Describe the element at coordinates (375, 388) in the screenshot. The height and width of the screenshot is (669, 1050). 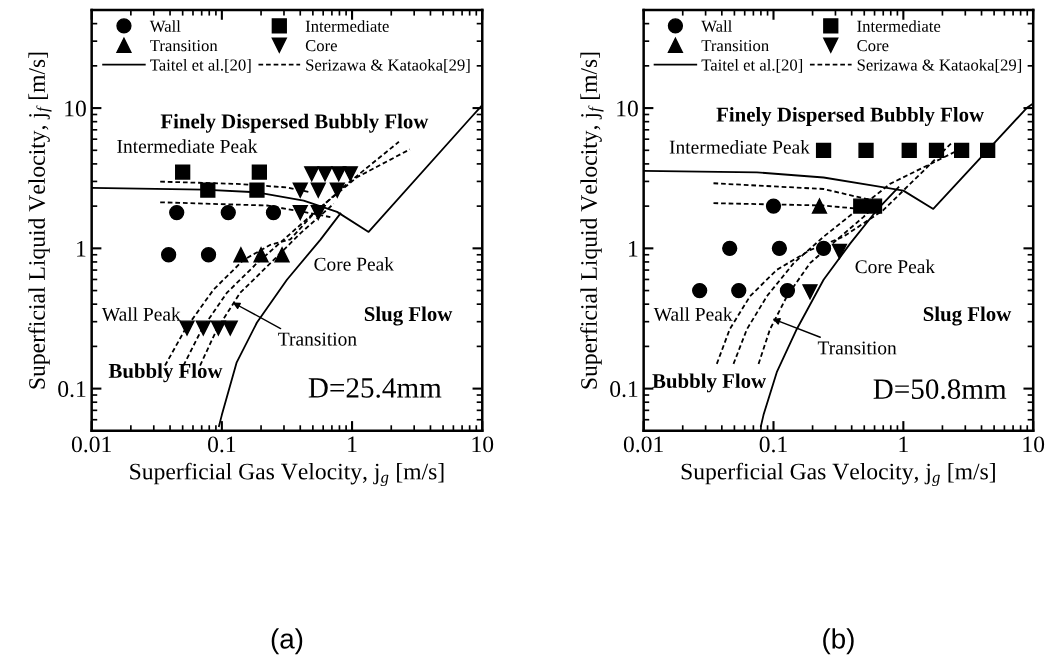
I see `annotation: D=25.4mm` at that location.